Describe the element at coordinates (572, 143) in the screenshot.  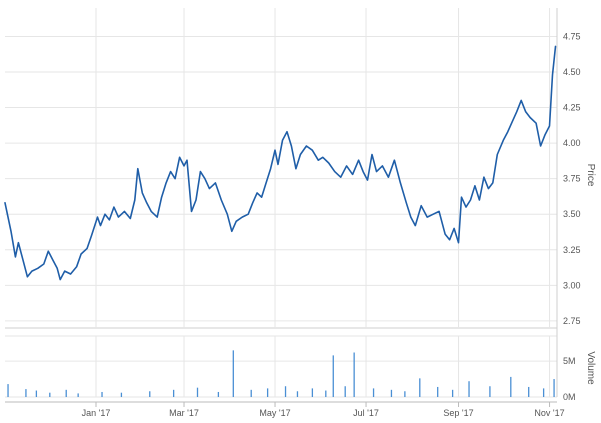
I see `price-tick-label: 4.00` at that location.